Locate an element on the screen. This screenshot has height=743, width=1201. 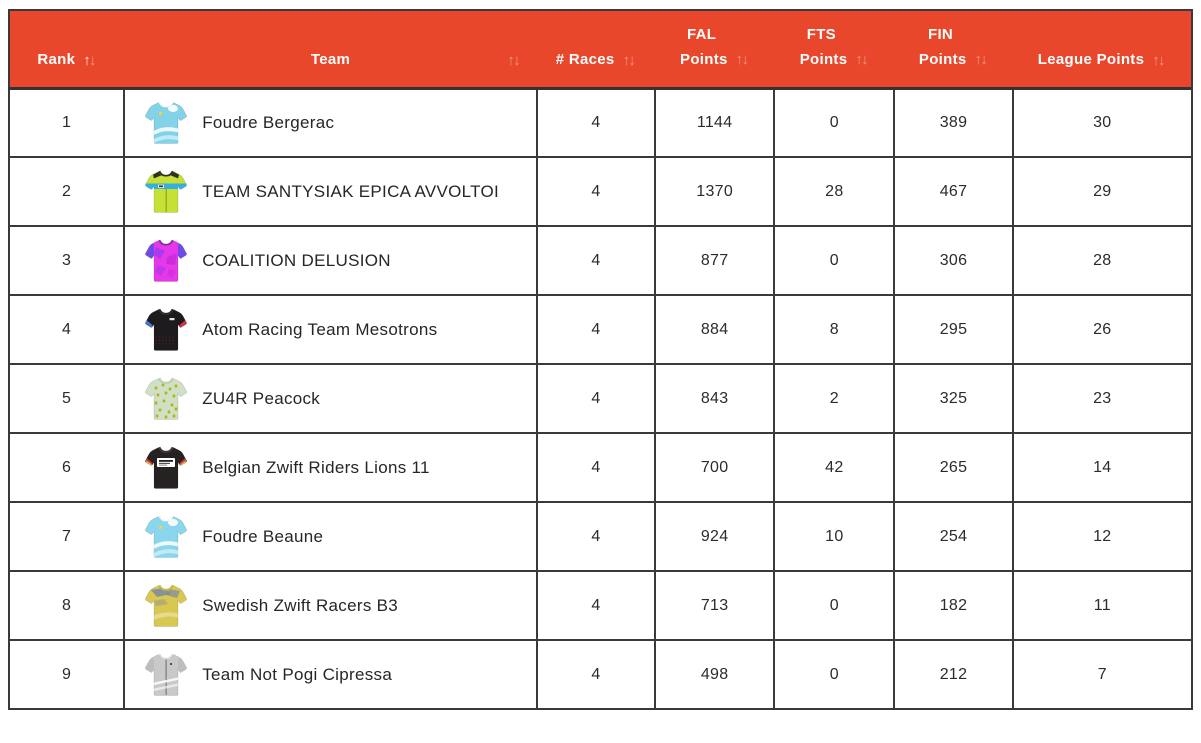
league-points-cell: 23 is located at coordinates (1102, 398).